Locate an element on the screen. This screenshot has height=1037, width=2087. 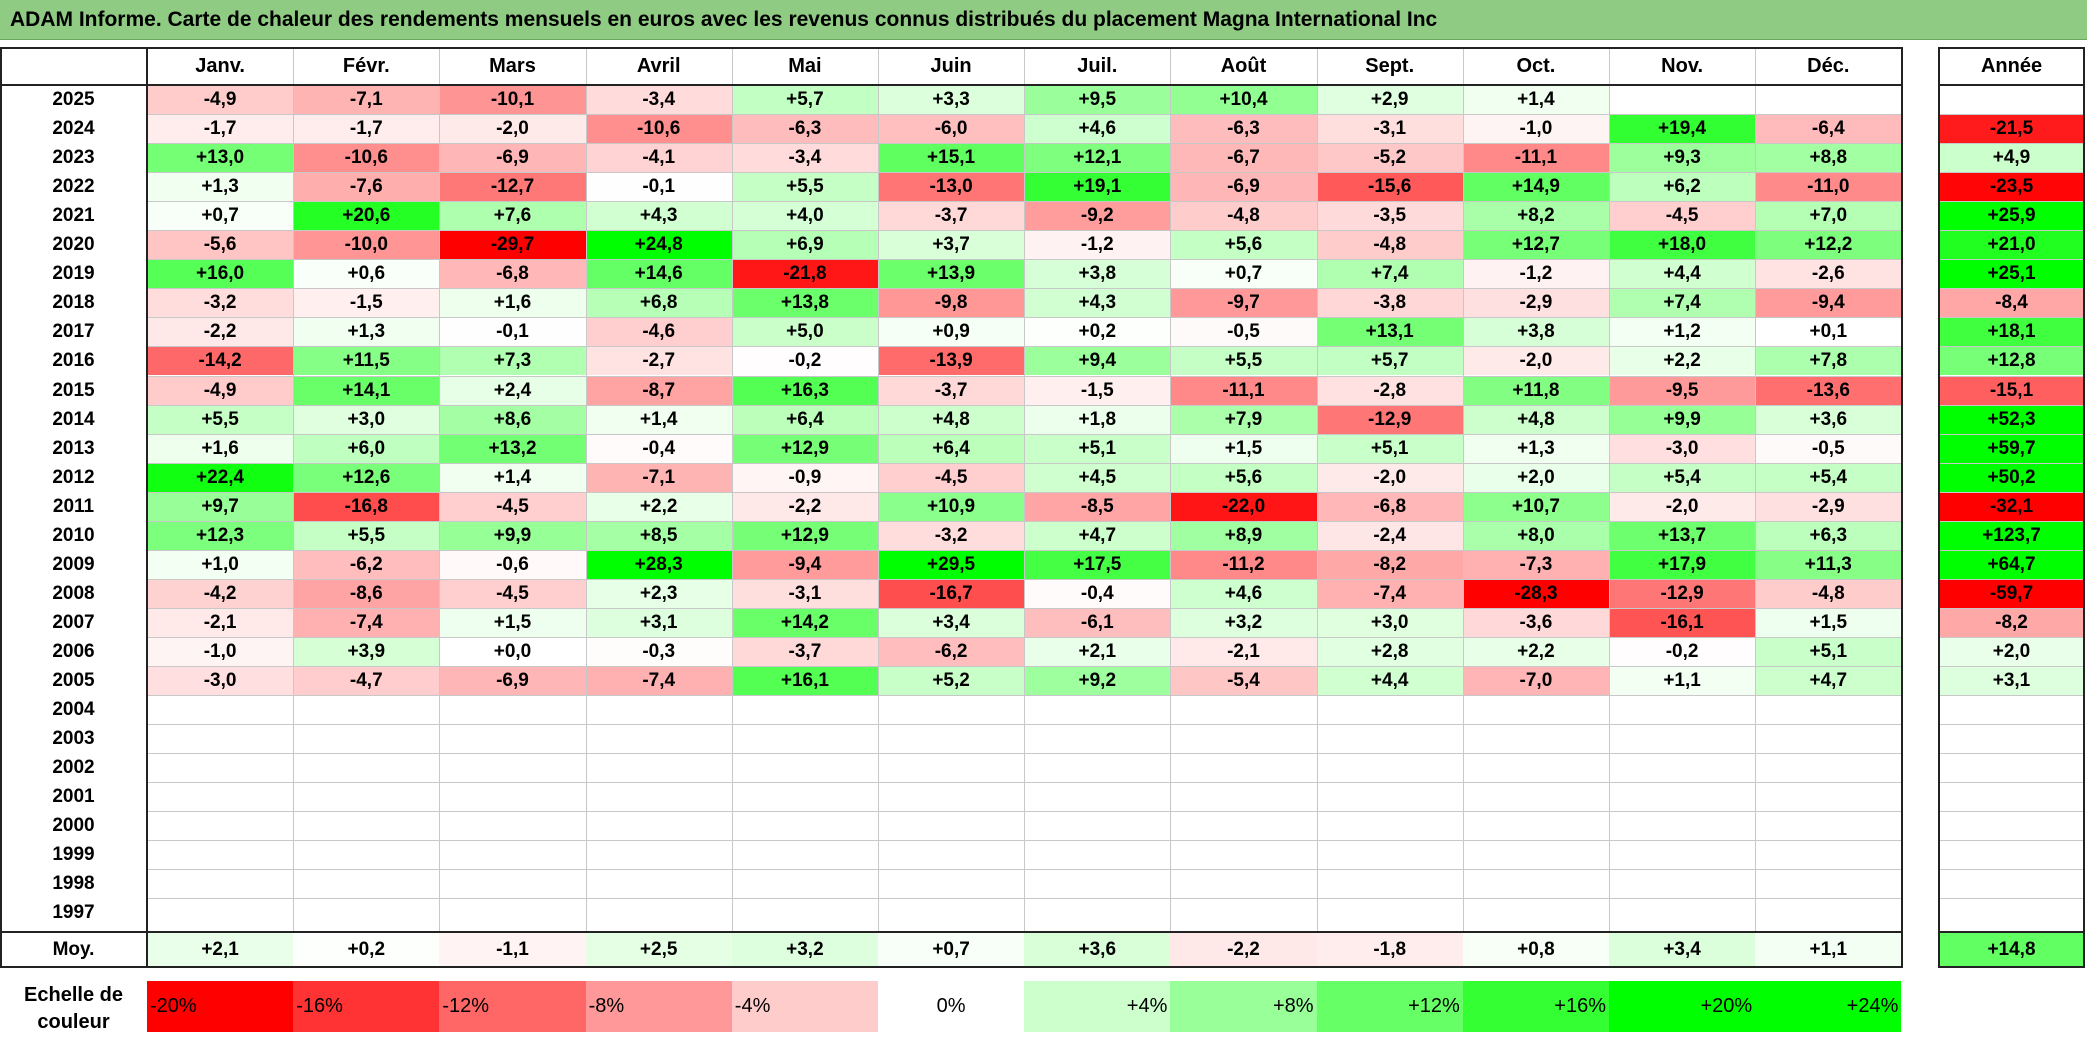
heatmap-cell: +9,3 is located at coordinates (1682, 158).